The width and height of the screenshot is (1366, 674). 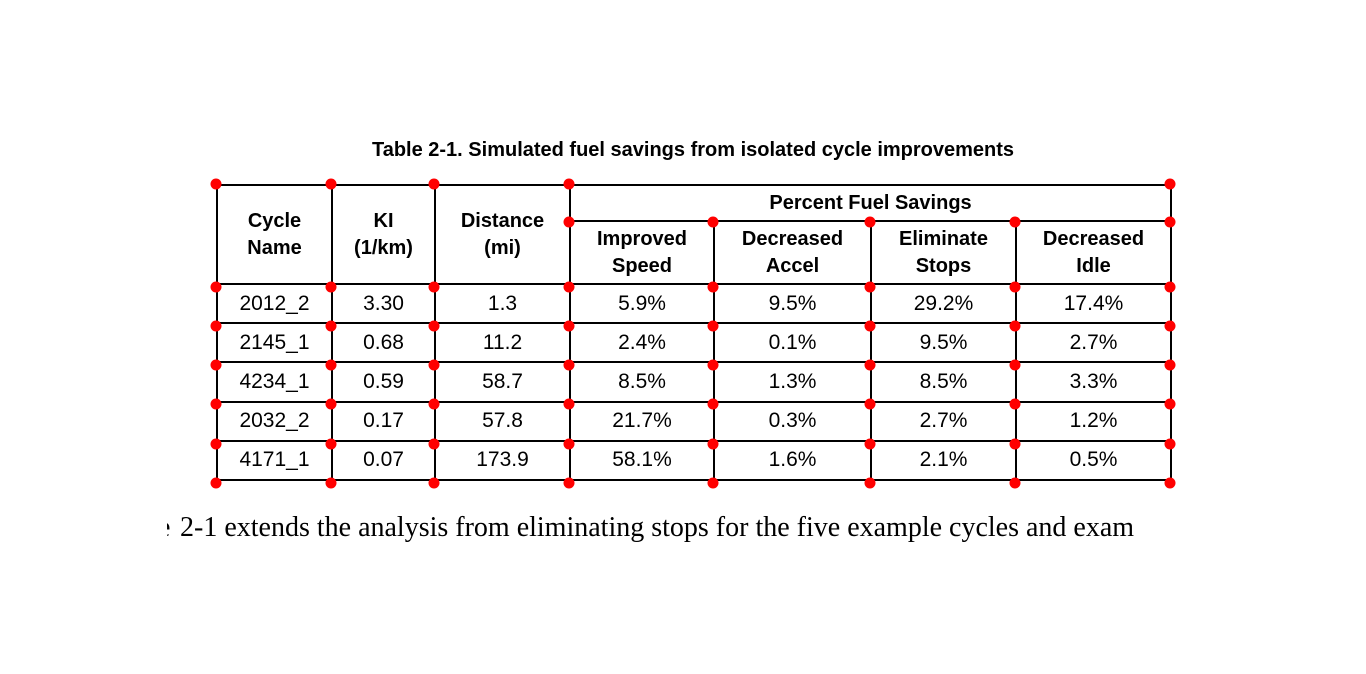 I want to click on table-cell: 4234_1, so click(x=274, y=382).